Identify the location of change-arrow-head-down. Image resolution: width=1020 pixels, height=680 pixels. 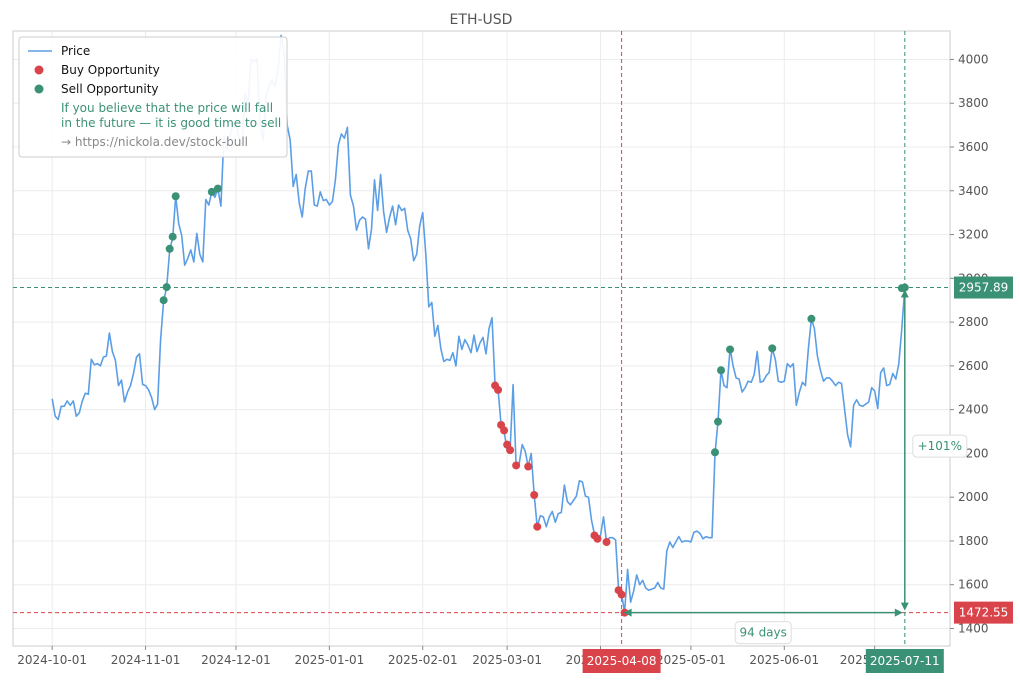
(904, 606).